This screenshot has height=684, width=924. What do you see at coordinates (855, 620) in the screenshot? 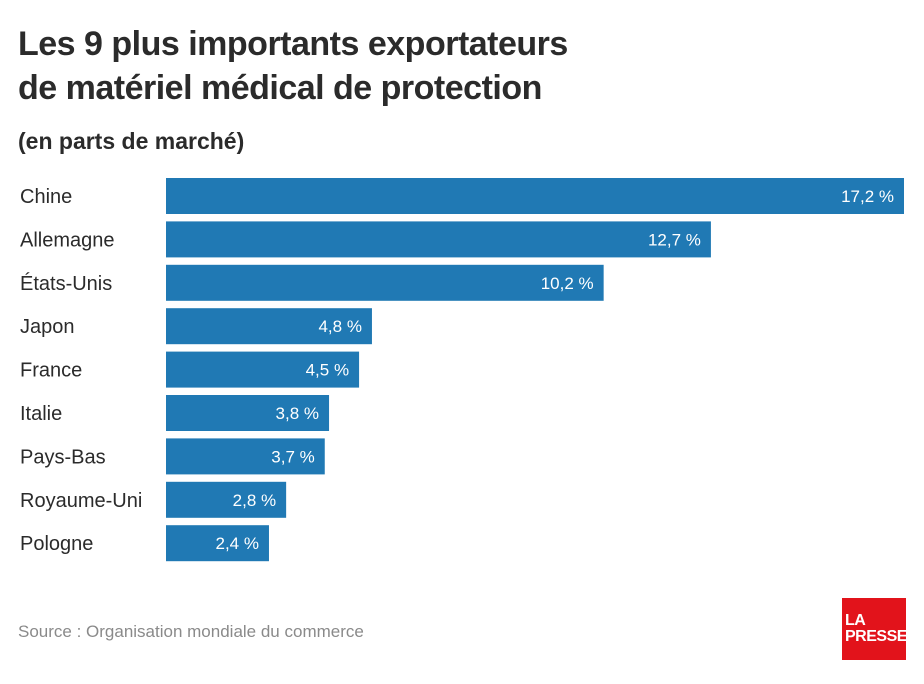
I see `logo-line-1: LA` at bounding box center [855, 620].